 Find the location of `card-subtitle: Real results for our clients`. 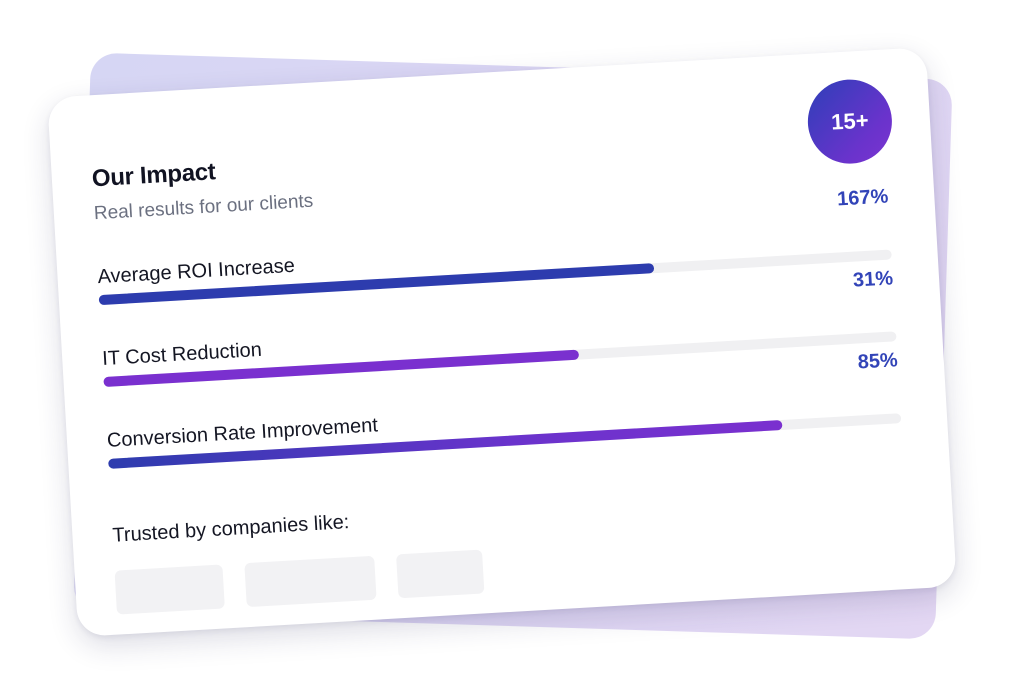

card-subtitle: Real results for our clients is located at coordinates (203, 207).